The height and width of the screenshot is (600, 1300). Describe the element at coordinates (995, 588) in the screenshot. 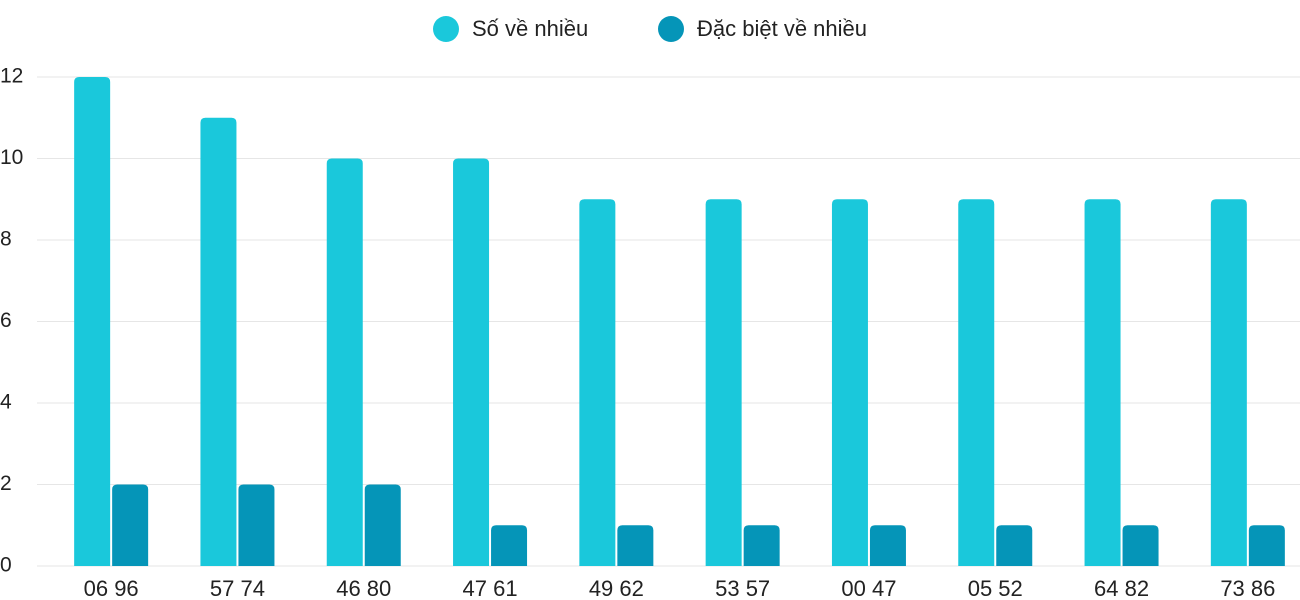

I see `x-tick-label: 05 52` at that location.